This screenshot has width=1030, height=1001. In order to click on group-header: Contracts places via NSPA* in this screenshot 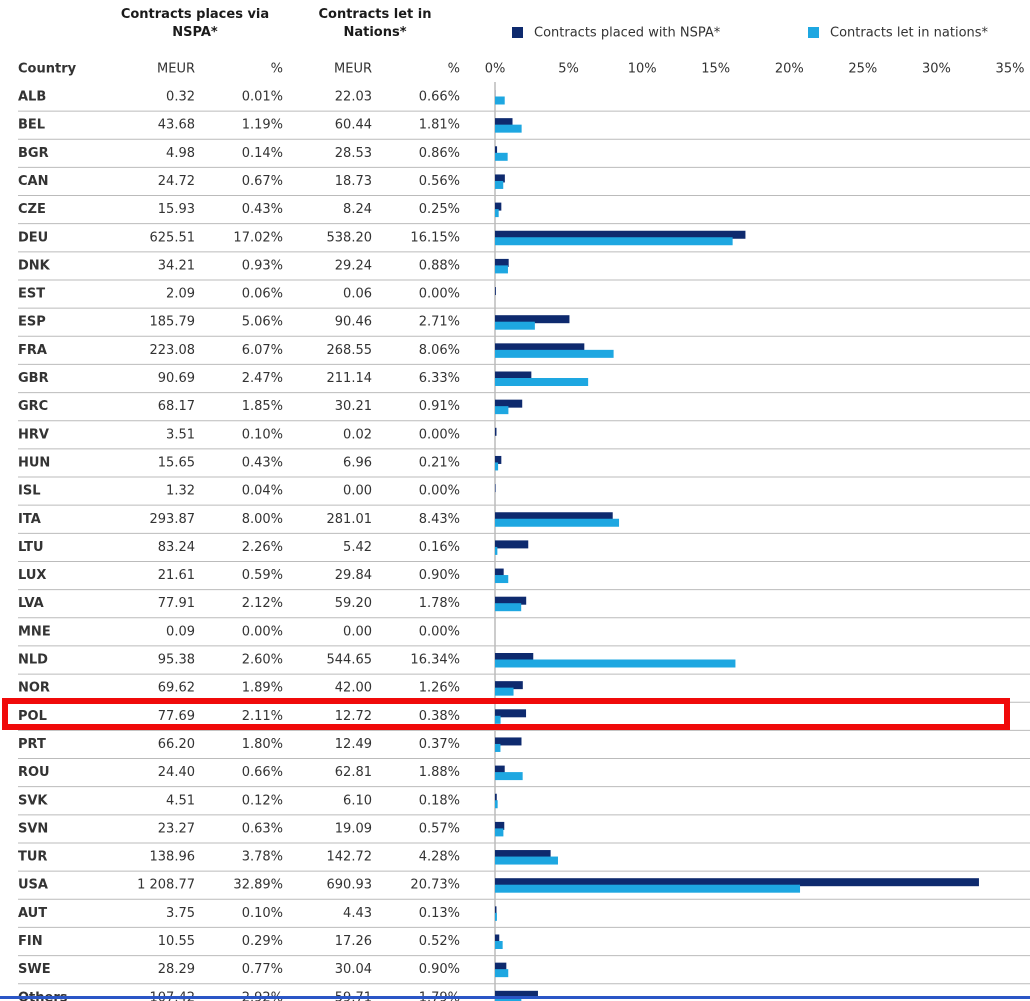, I will do `click(195, 23)`.